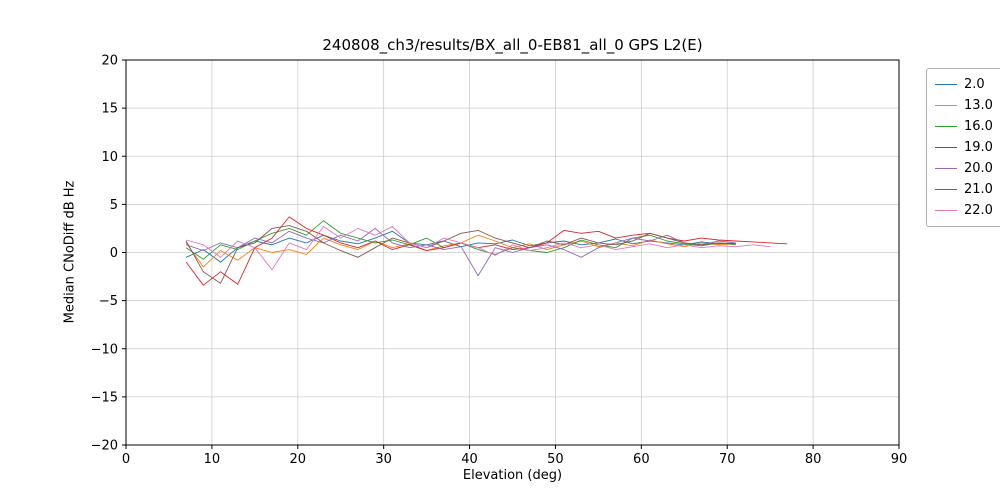  What do you see at coordinates (478, 248) in the screenshot?
I see `series-line-22.0` at bounding box center [478, 248].